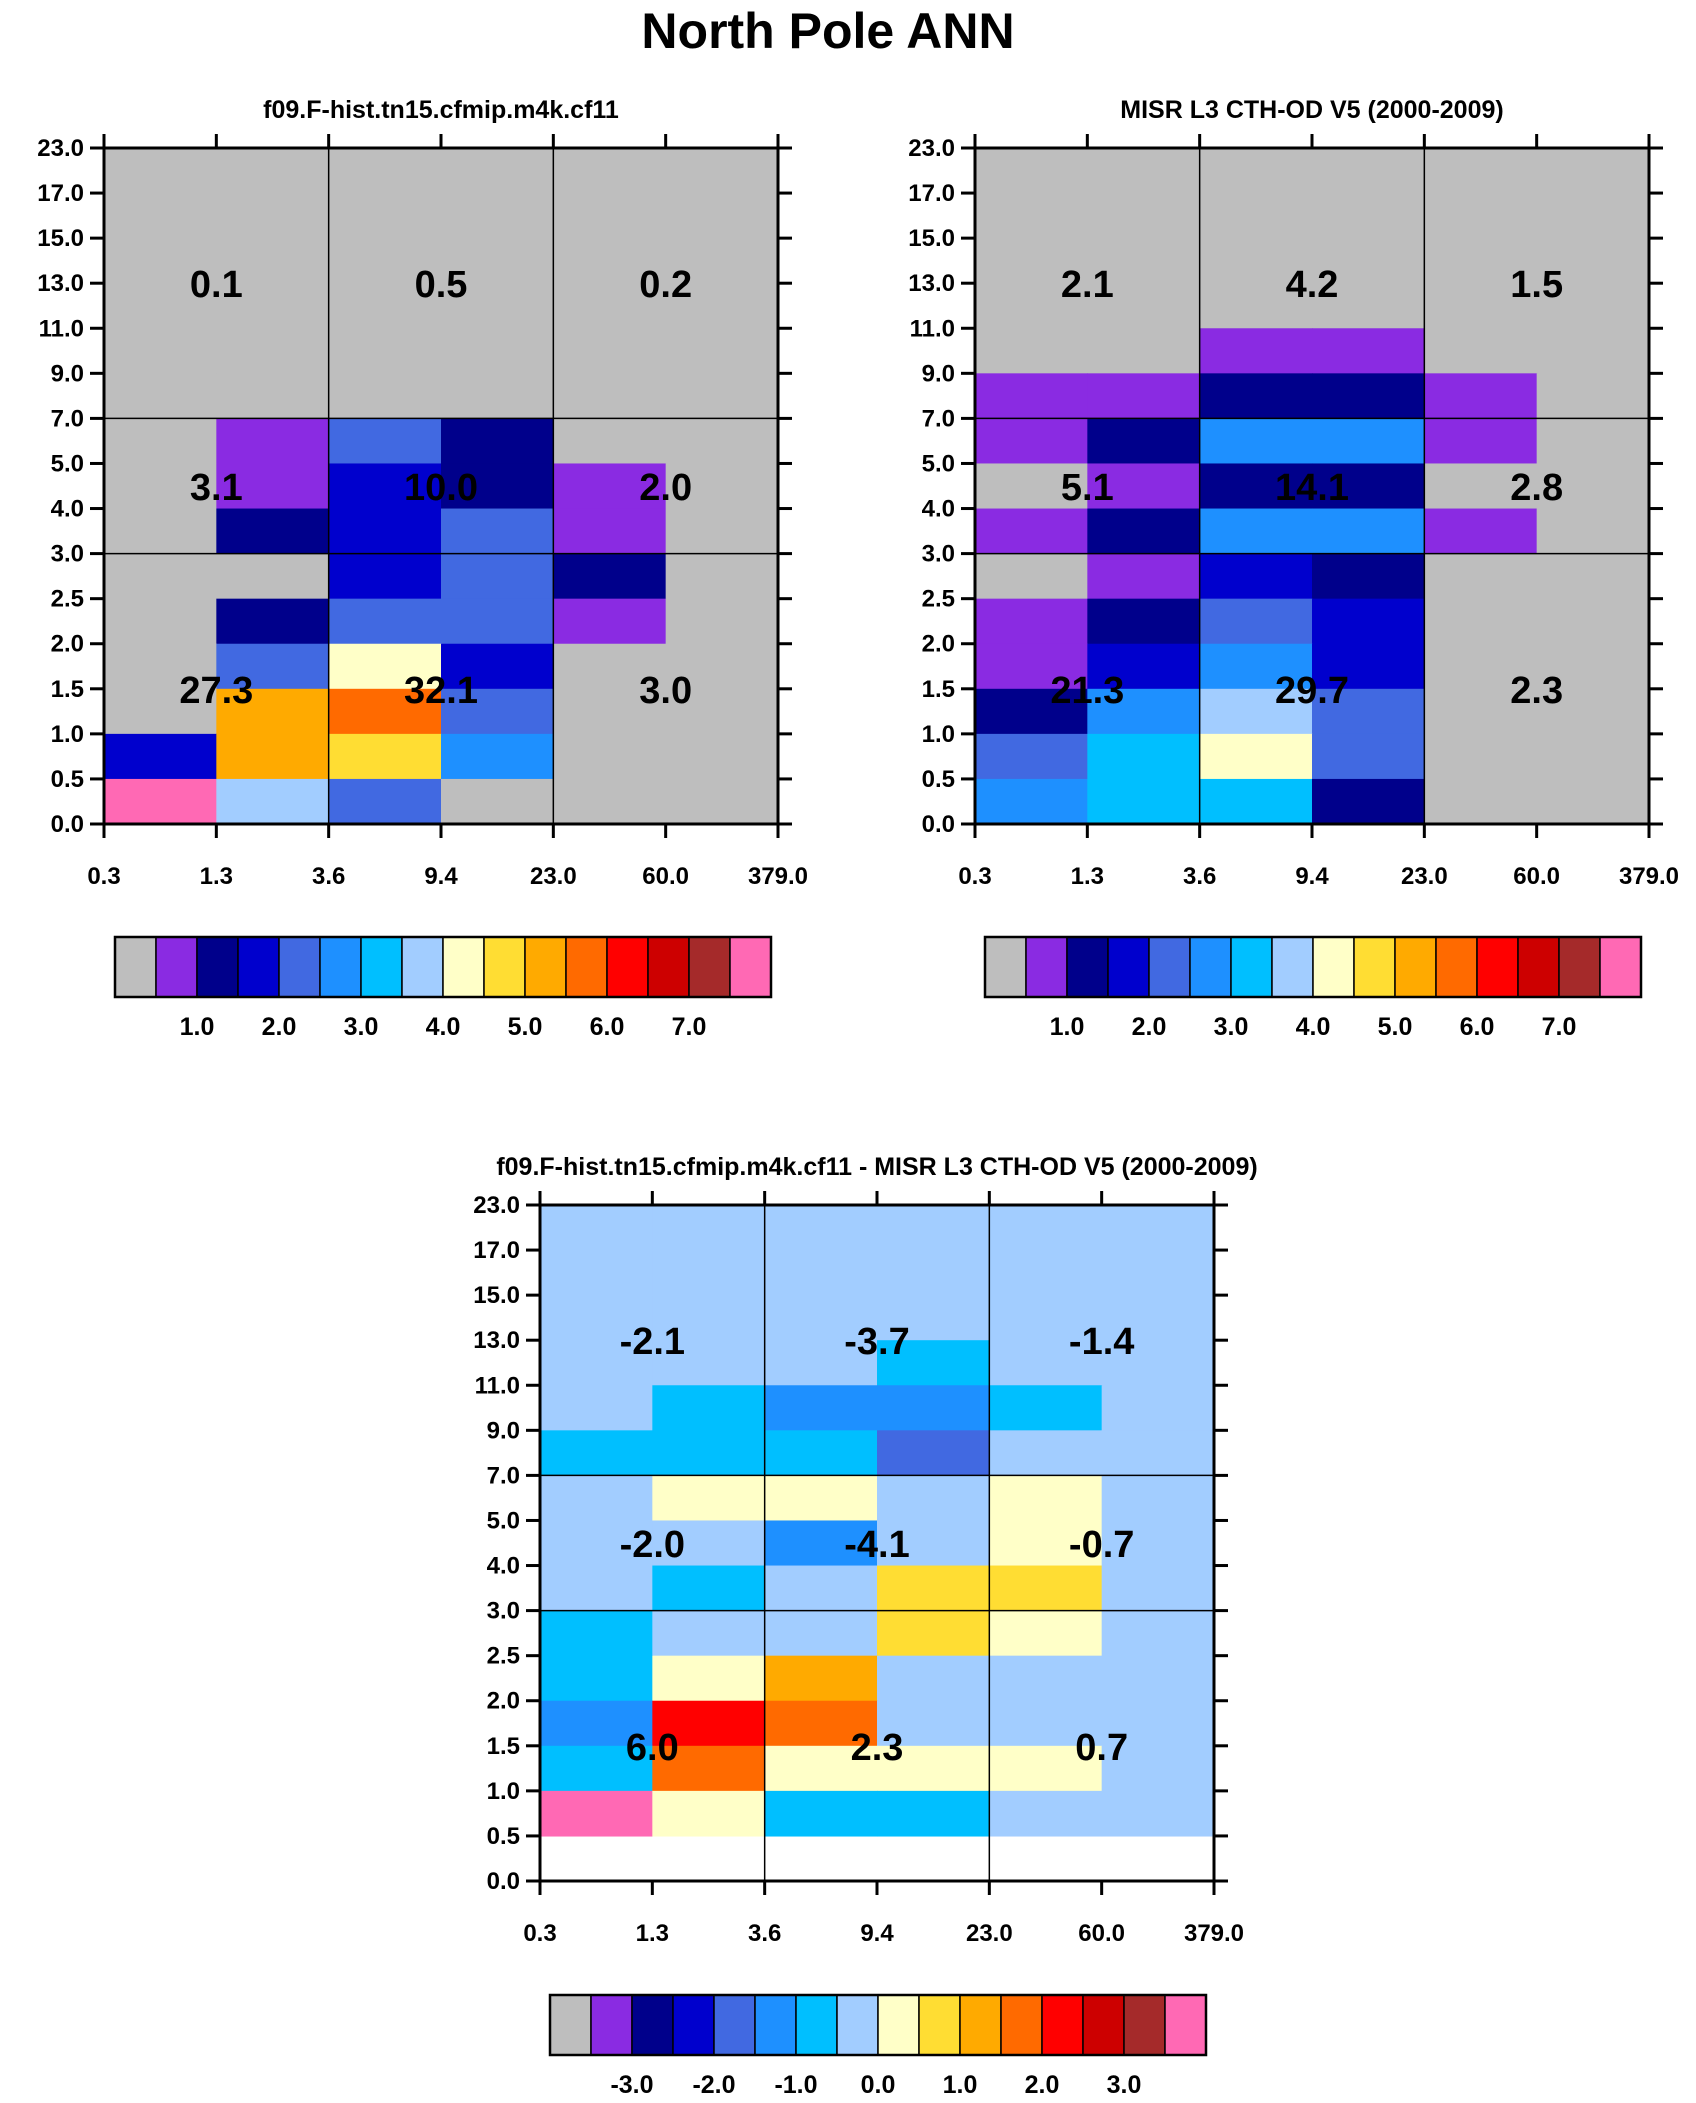  I want to click on colorbar-label: 1.0, so click(960, 2085).